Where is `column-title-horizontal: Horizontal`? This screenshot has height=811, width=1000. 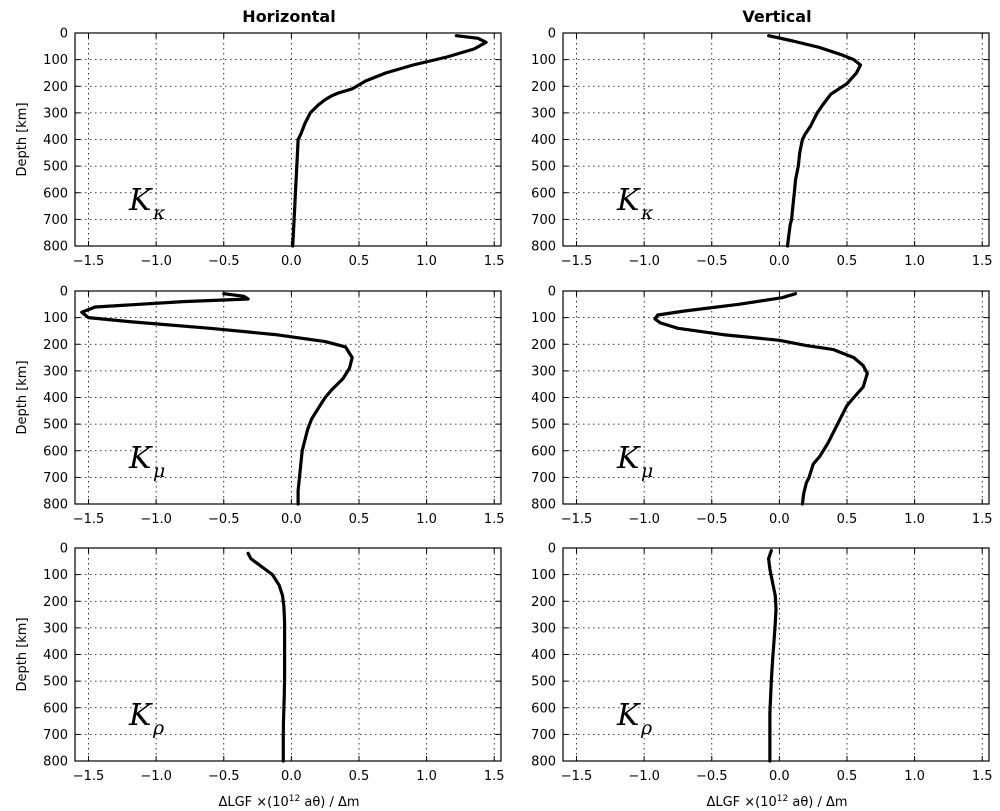 column-title-horizontal: Horizontal is located at coordinates (288, 16).